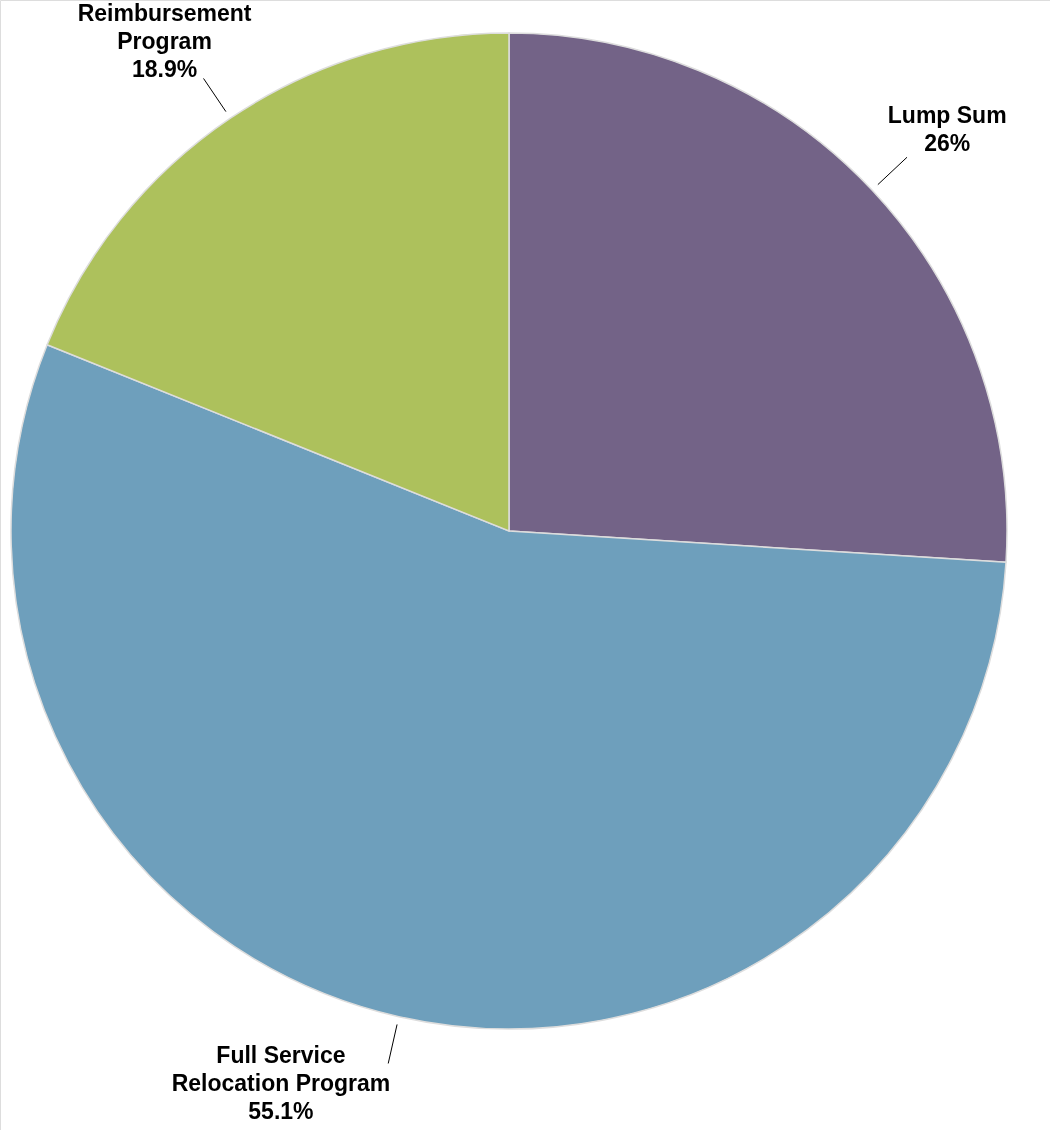 Image resolution: width=1050 pixels, height=1130 pixels. What do you see at coordinates (164, 27) in the screenshot?
I see `slice-label: Reimbursement Program` at bounding box center [164, 27].